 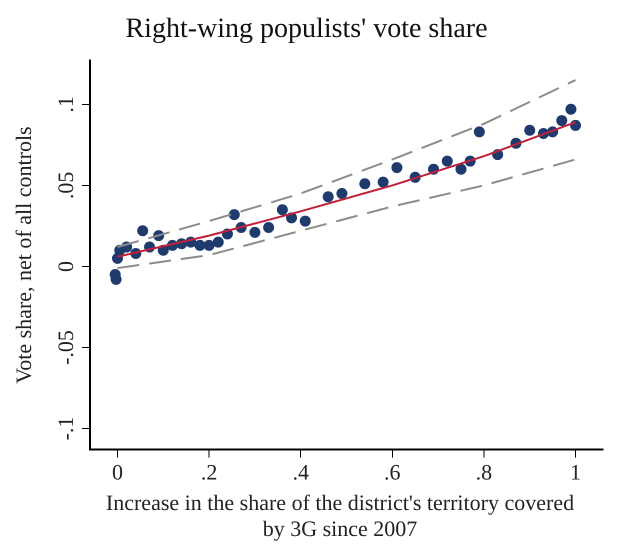 I want to click on chart-title: Right-wing populists' vote share, so click(x=306, y=28).